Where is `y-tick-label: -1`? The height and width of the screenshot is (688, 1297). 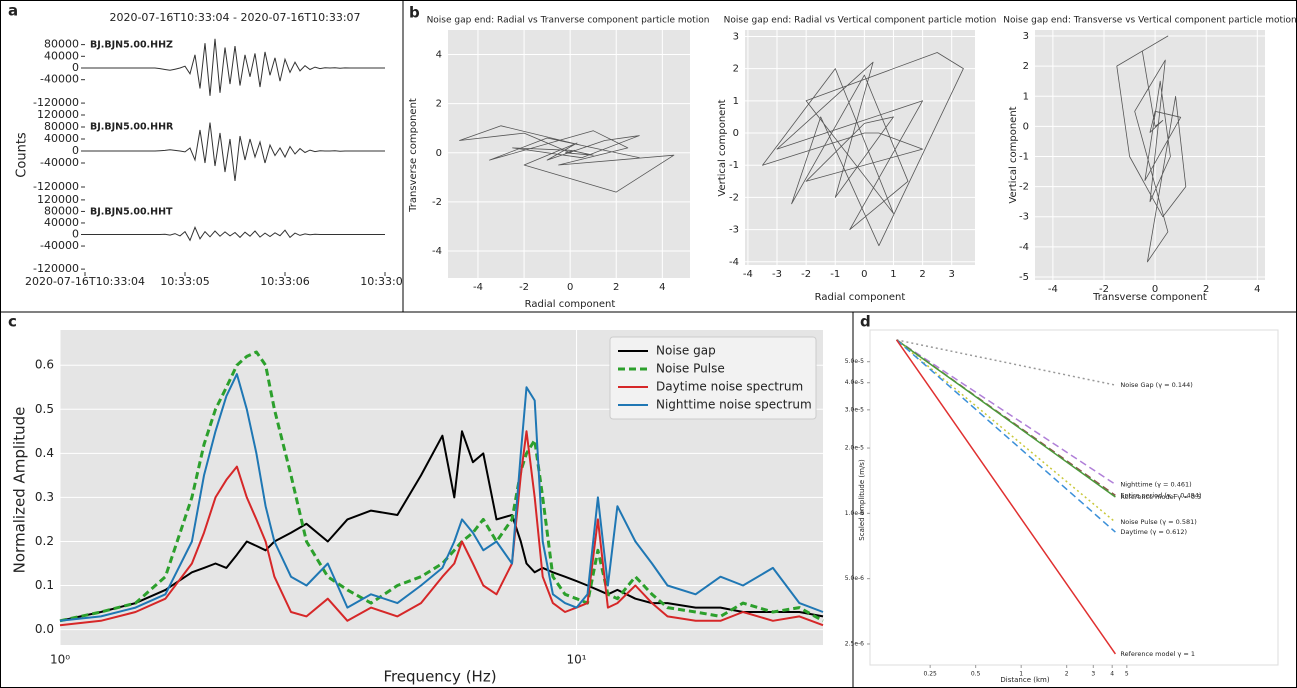
y-tick-label: -1 is located at coordinates (1024, 157).